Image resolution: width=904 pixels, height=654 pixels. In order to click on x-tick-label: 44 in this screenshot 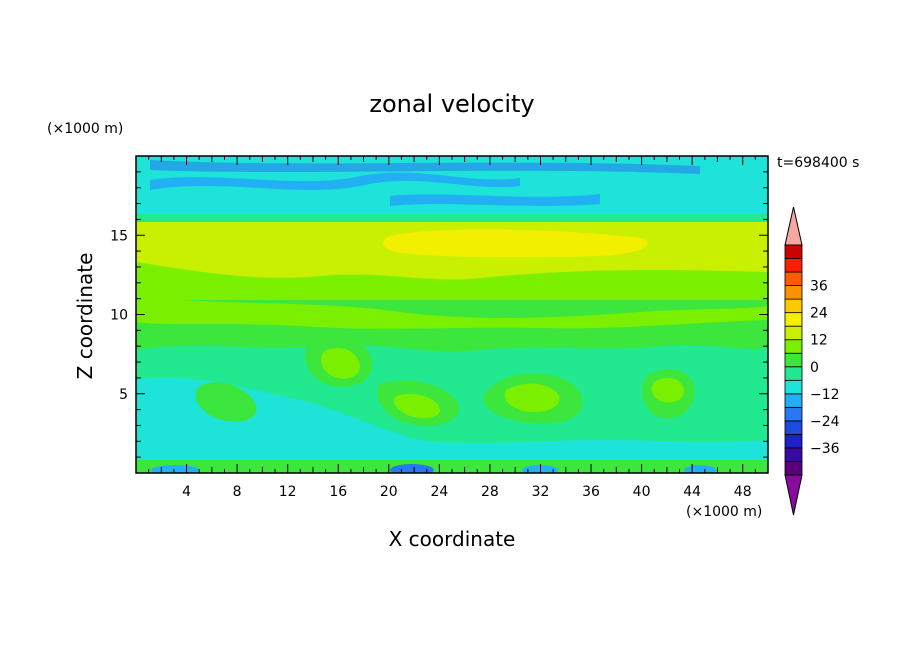, I will do `click(692, 492)`.